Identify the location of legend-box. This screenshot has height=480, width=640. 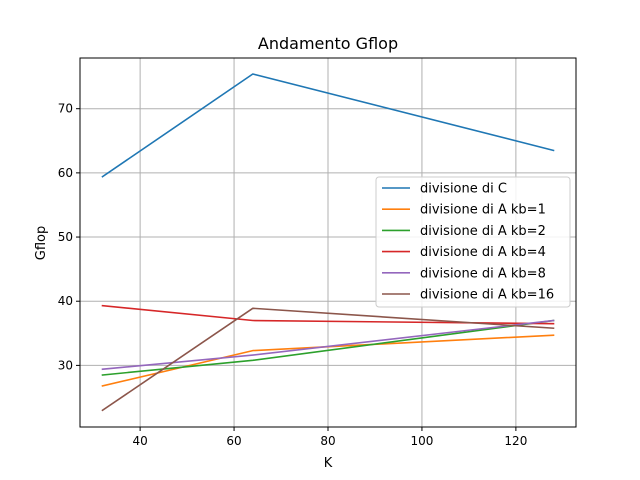
(473, 242).